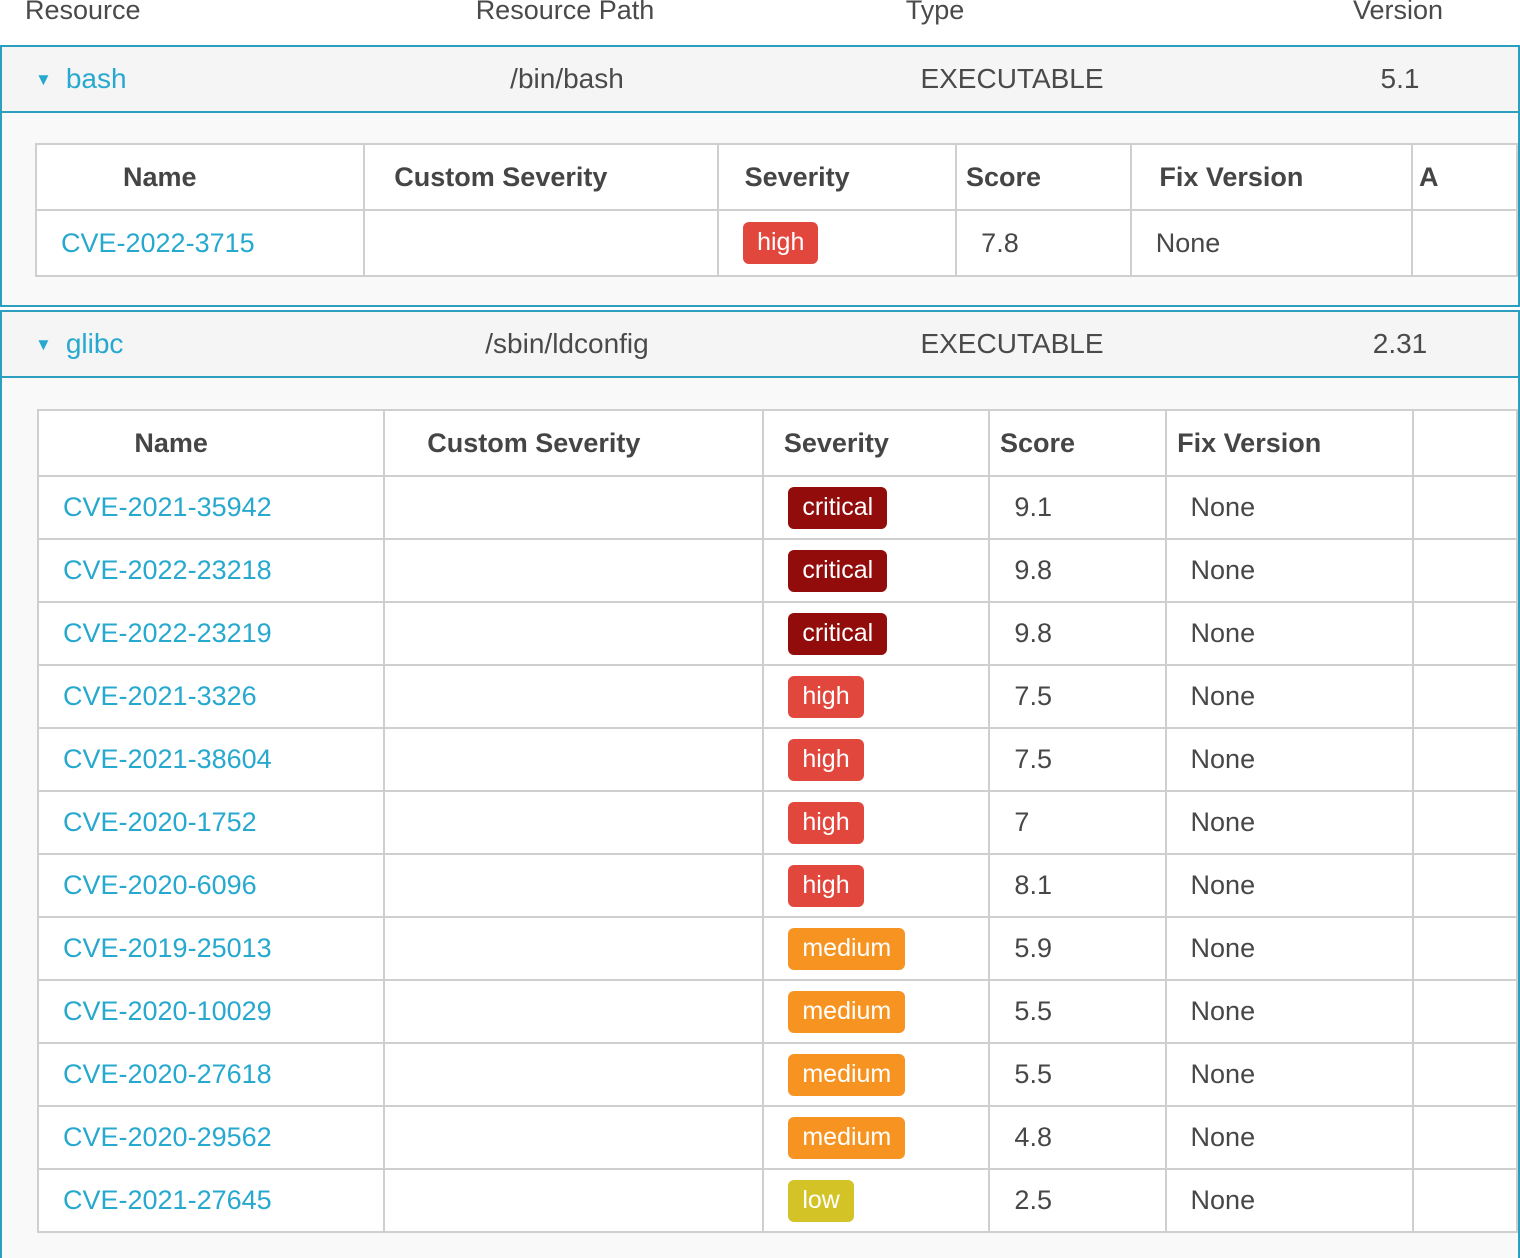 The image size is (1520, 1258). What do you see at coordinates (160, 885) in the screenshot?
I see `cve-link: CVE-2020-6096` at bounding box center [160, 885].